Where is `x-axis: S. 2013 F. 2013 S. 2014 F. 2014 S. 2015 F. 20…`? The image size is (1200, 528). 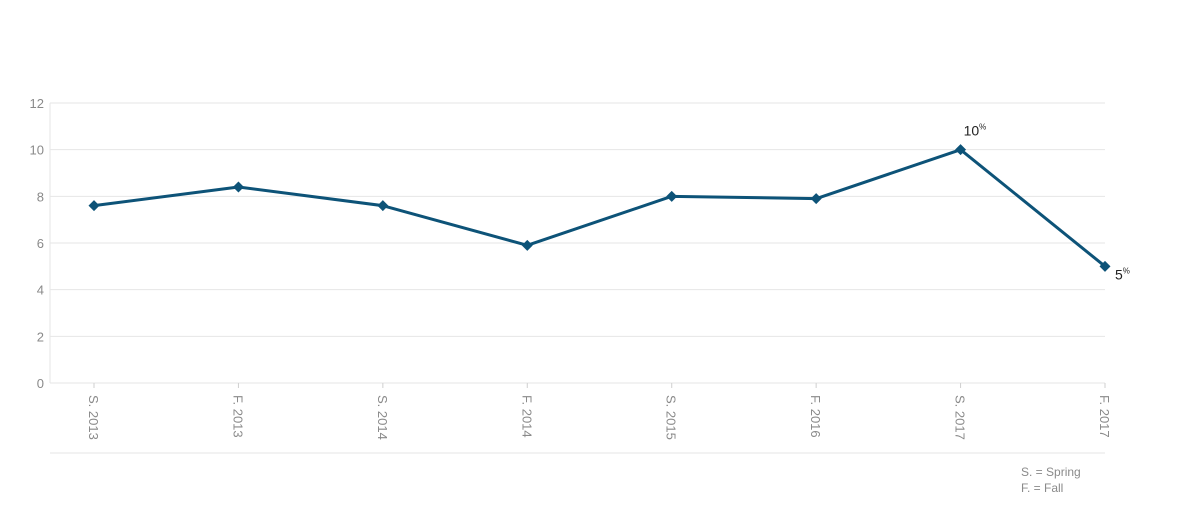 x-axis: S. 2013 F. 2013 S. 2014 F. 2014 S. 2015 F. 20… is located at coordinates (581, 418).